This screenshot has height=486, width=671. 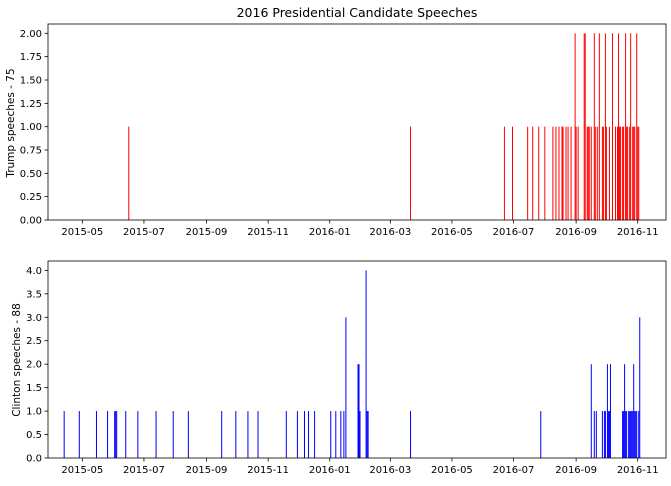 I want to click on clinton-y-axis-label: Clinton speeches - 88, so click(x=17, y=360).